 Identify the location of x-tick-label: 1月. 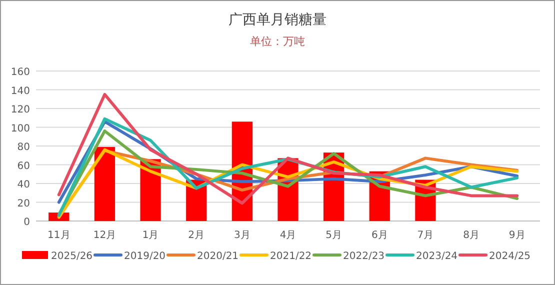
(150, 235).